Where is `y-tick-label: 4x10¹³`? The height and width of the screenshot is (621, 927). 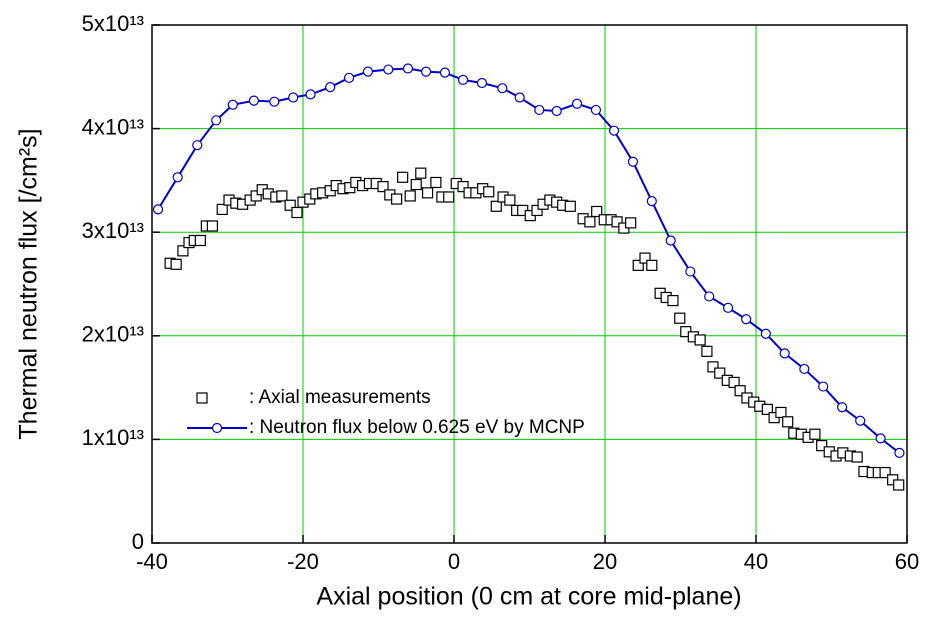
y-tick-label: 4x10¹³ is located at coordinates (113, 126).